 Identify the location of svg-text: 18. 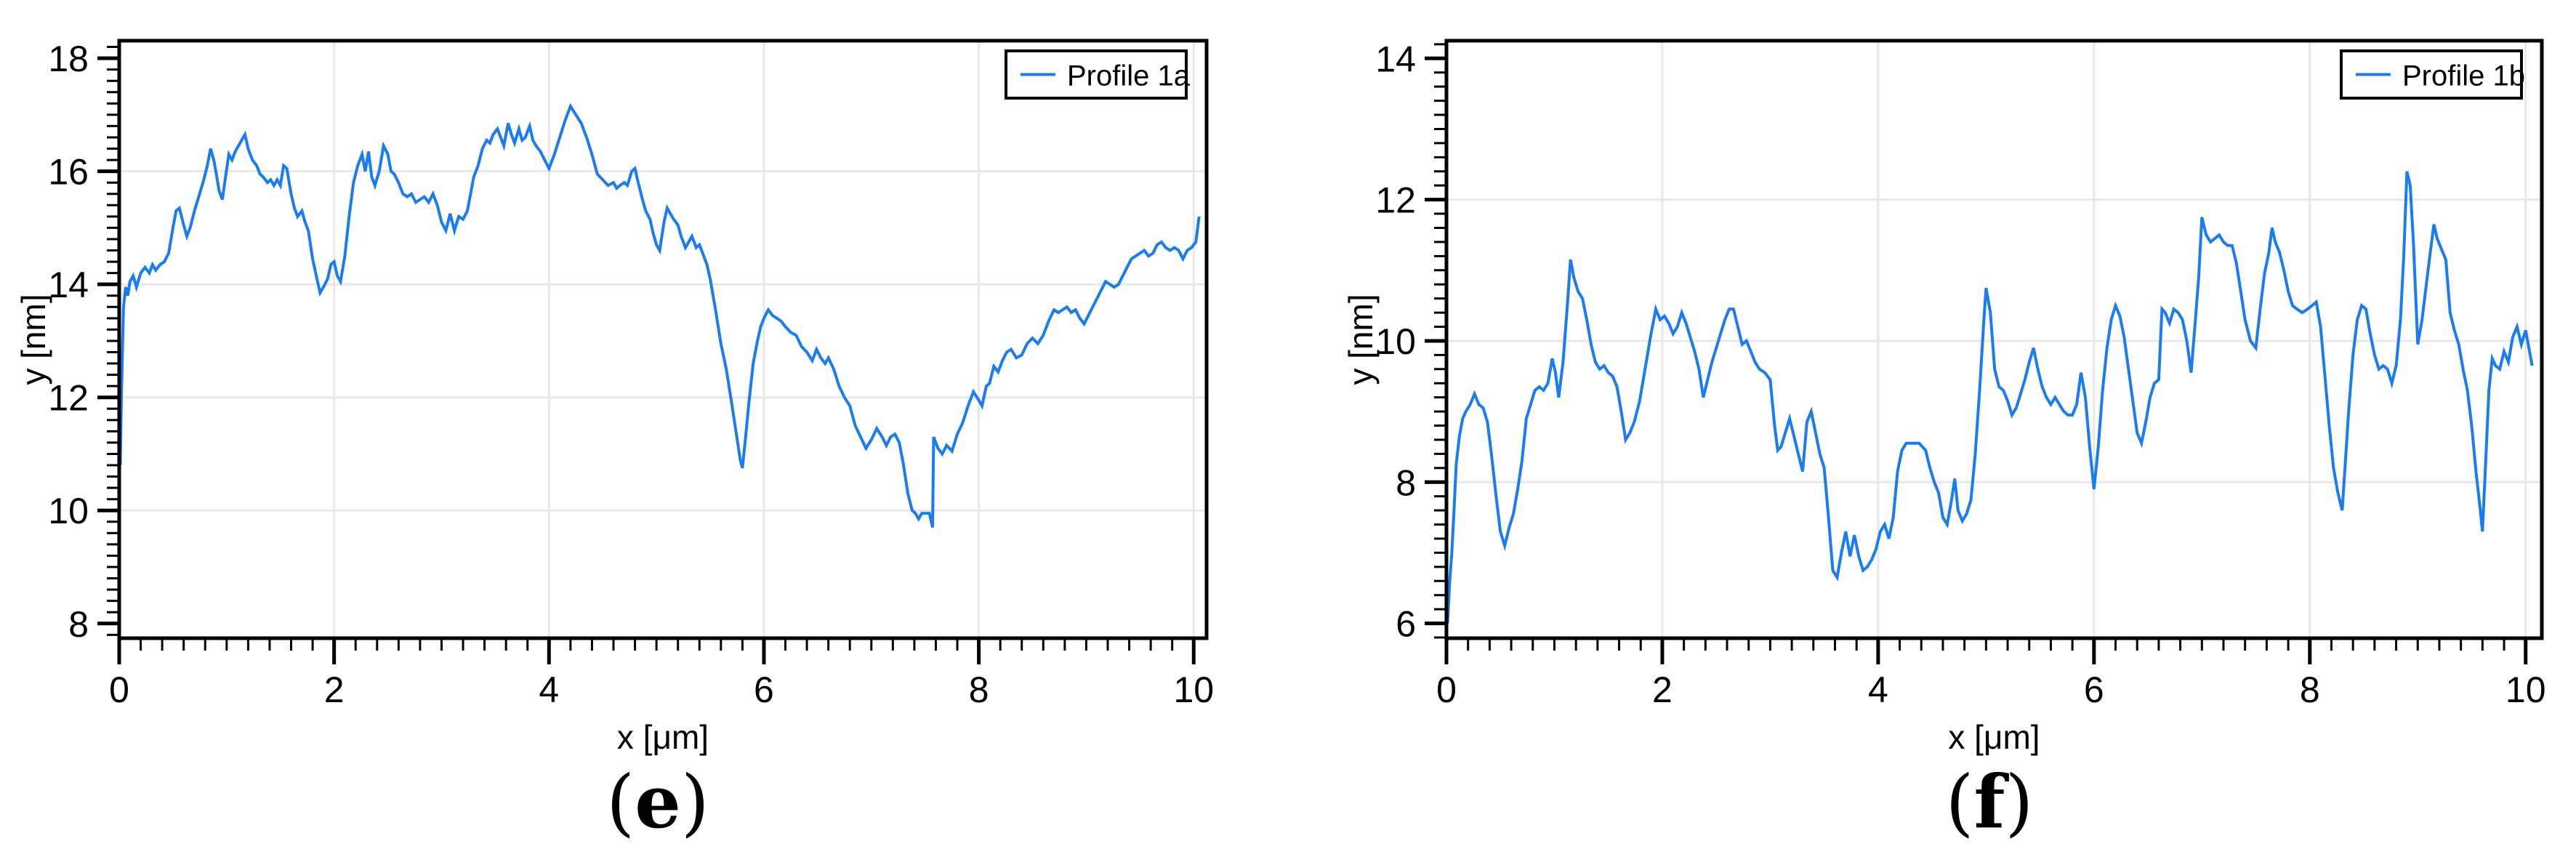
(68, 59).